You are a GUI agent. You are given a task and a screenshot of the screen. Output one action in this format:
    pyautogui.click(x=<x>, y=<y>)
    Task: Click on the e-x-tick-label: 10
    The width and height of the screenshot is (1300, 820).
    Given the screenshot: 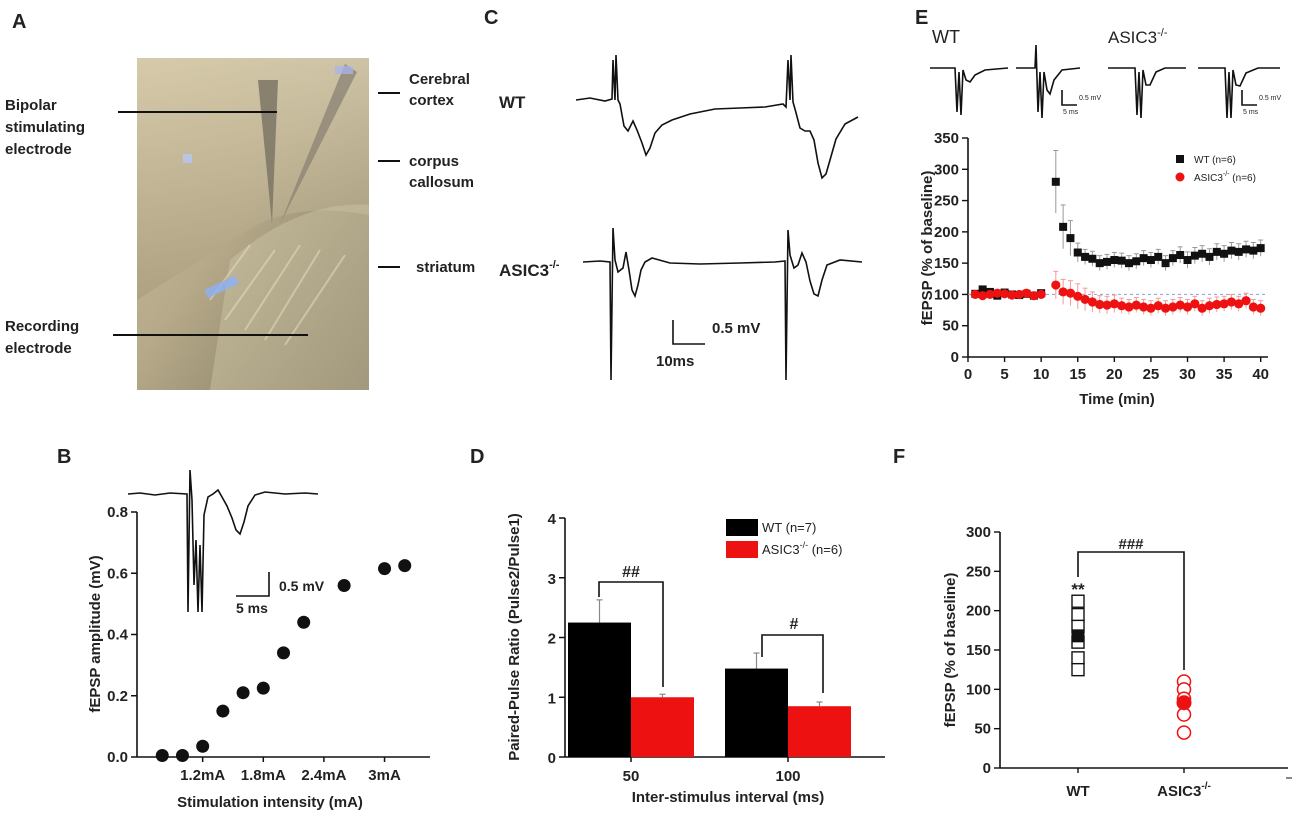 What is the action you would take?
    pyautogui.click(x=1041, y=374)
    